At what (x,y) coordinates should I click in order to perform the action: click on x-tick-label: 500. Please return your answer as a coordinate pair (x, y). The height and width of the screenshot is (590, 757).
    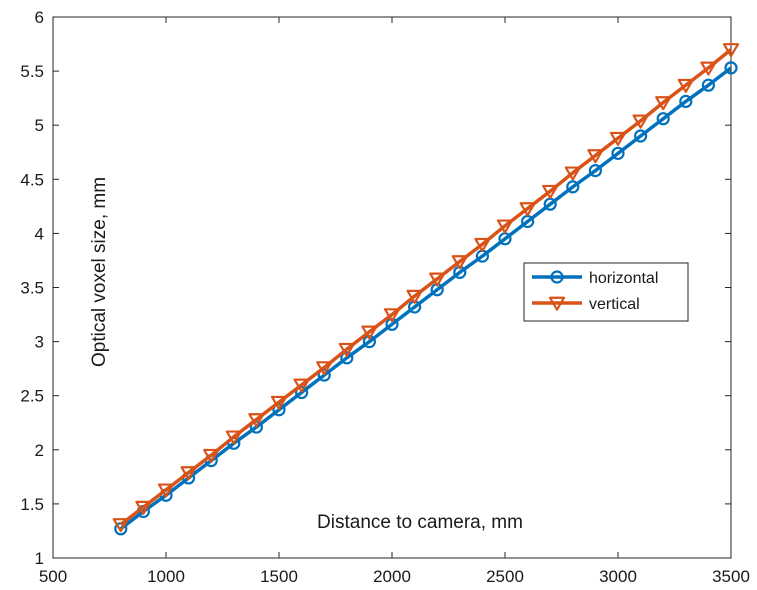
    Looking at the image, I should click on (53, 576).